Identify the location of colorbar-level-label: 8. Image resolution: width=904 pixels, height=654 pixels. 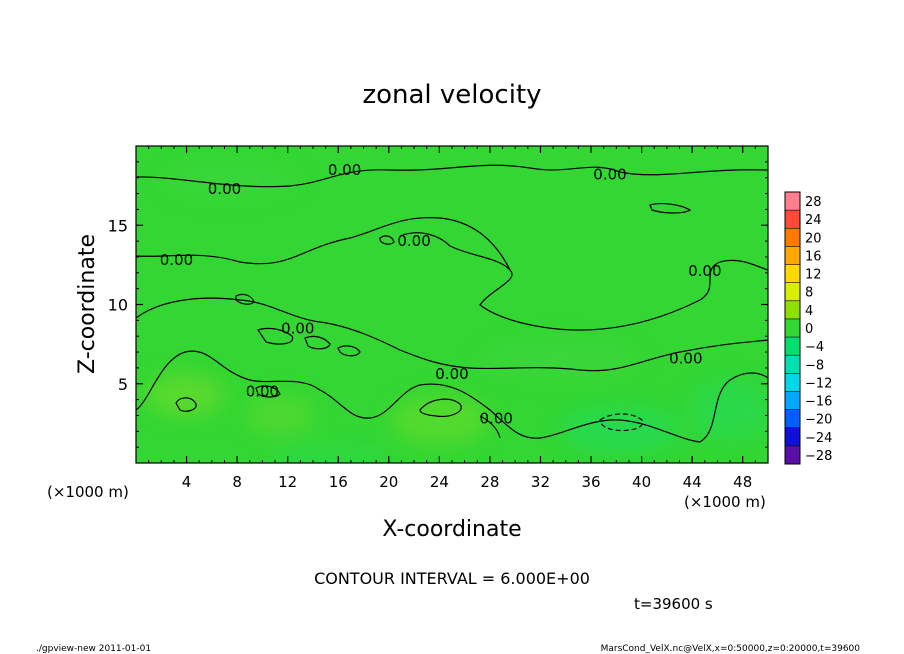
(809, 293).